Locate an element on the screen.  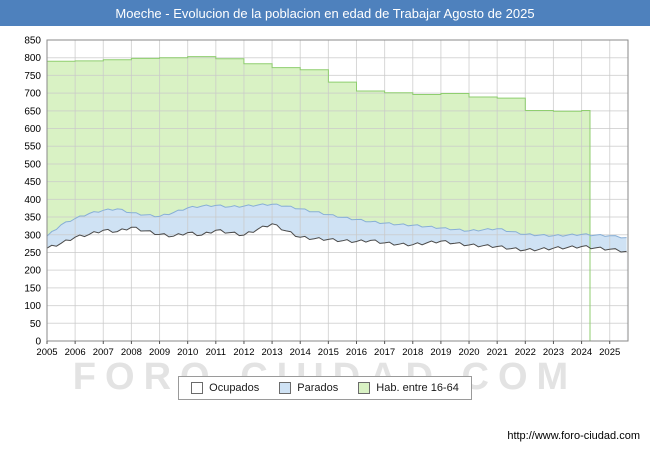
y-axis-label: 200 is located at coordinates (32, 271).